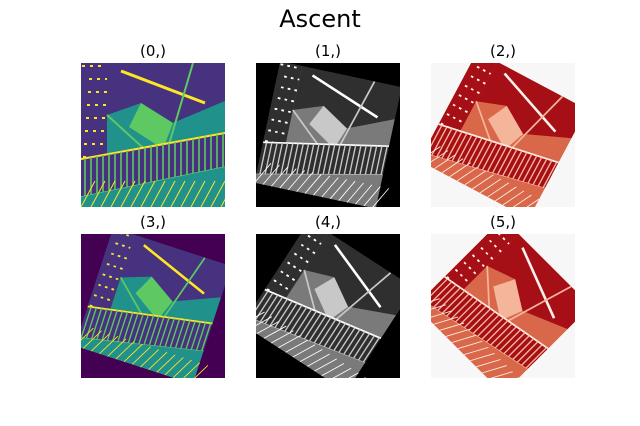 Image resolution: width=640 pixels, height=426 pixels. Describe the element at coordinates (152, 51) in the screenshot. I see `panel-title-0: (0,)` at that location.